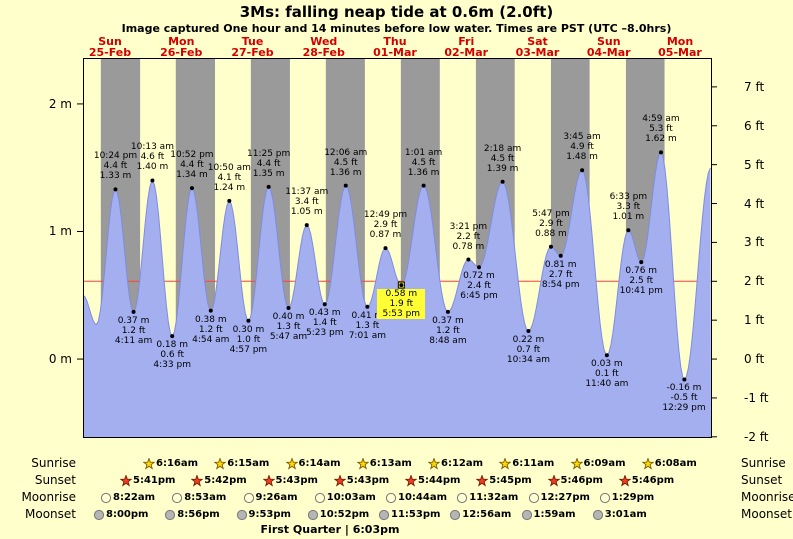  I want to click on tide-annotation-low: 0.37 m 1.2 ft 4:11 am, so click(134, 331).